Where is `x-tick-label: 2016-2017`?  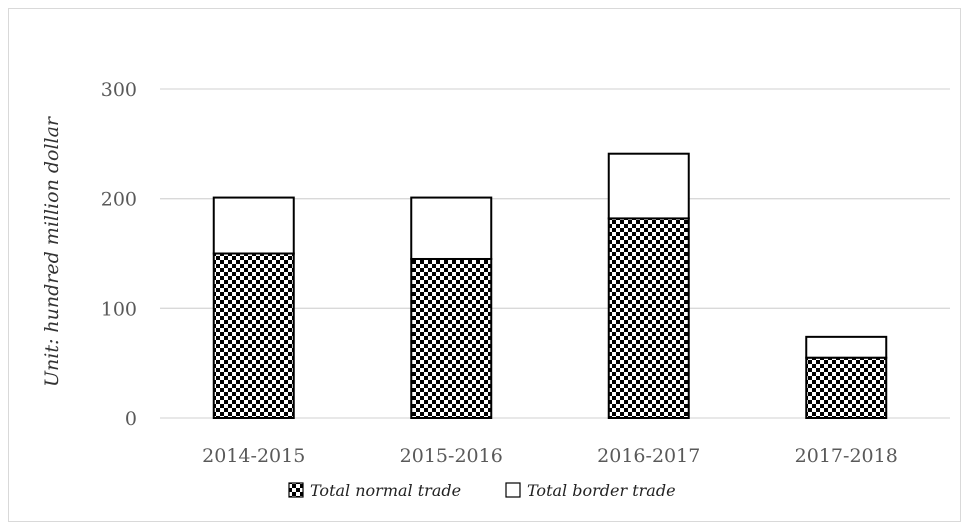
x-tick-label: 2016-2017 is located at coordinates (648, 456).